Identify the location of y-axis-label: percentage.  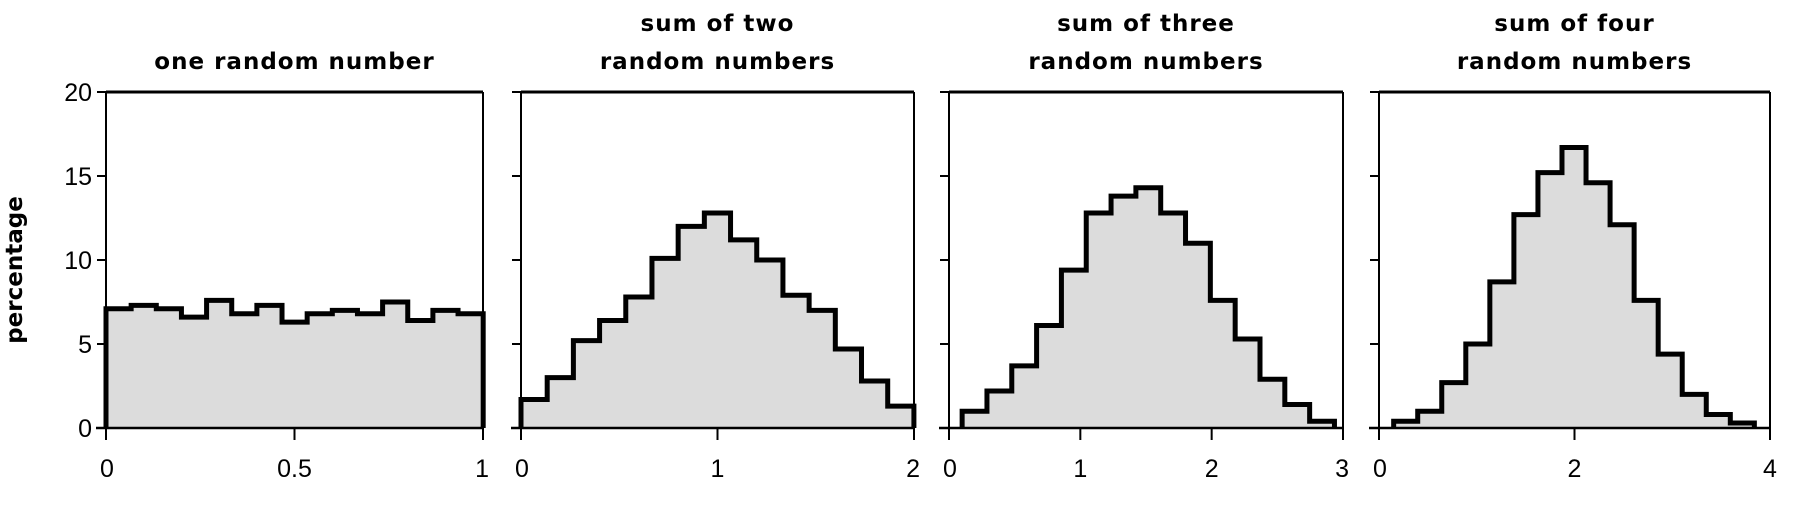
(15, 270).